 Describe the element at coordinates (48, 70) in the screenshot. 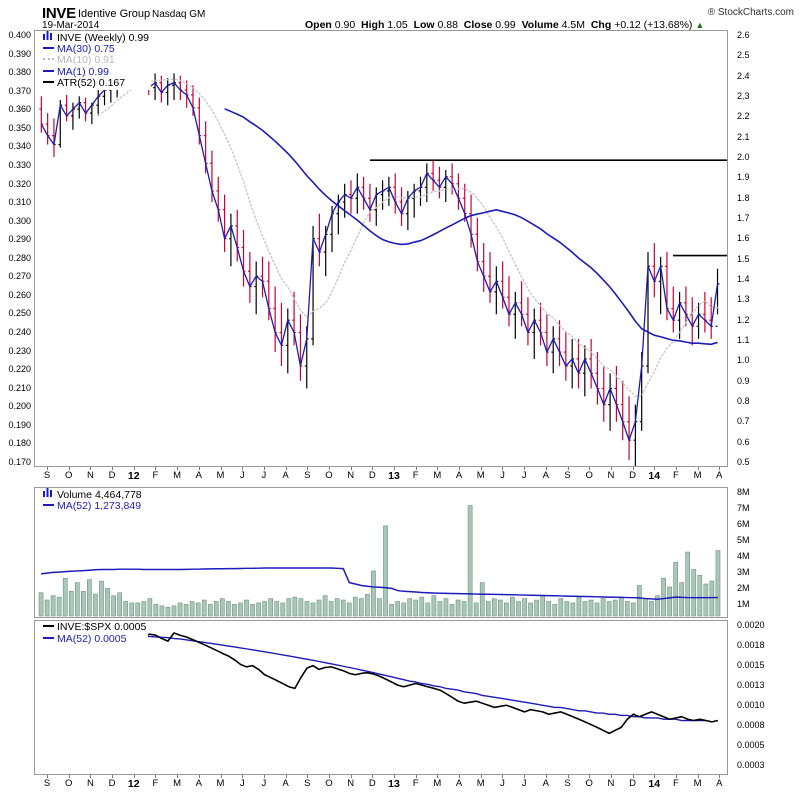

I see `legend-swatch-ma1` at that location.